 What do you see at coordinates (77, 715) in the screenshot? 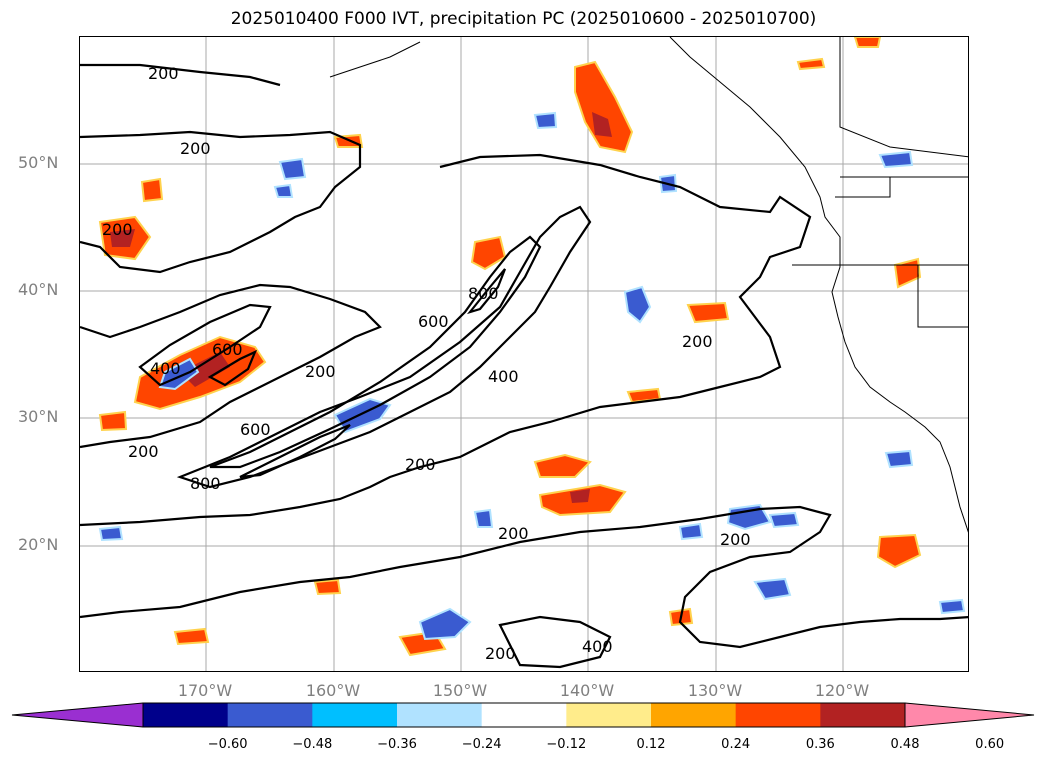
I see `colorbar-extend-min` at bounding box center [77, 715].